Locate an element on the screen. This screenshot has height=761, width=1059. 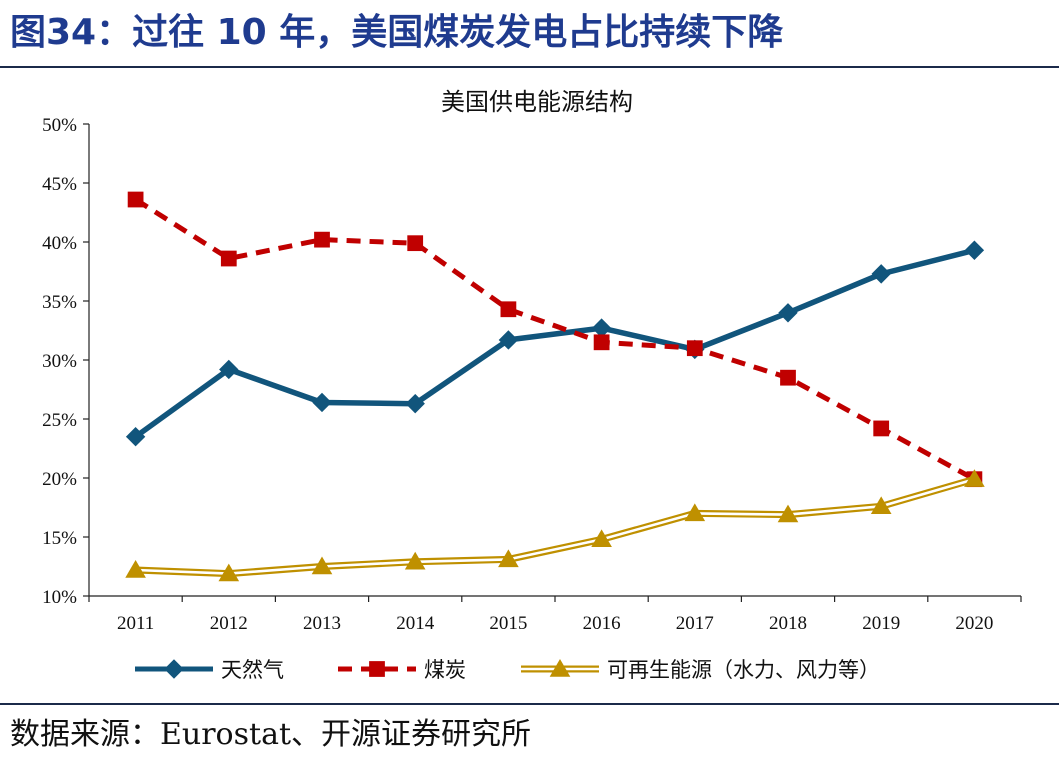
y-tick-label: 45% is located at coordinates (59, 184).